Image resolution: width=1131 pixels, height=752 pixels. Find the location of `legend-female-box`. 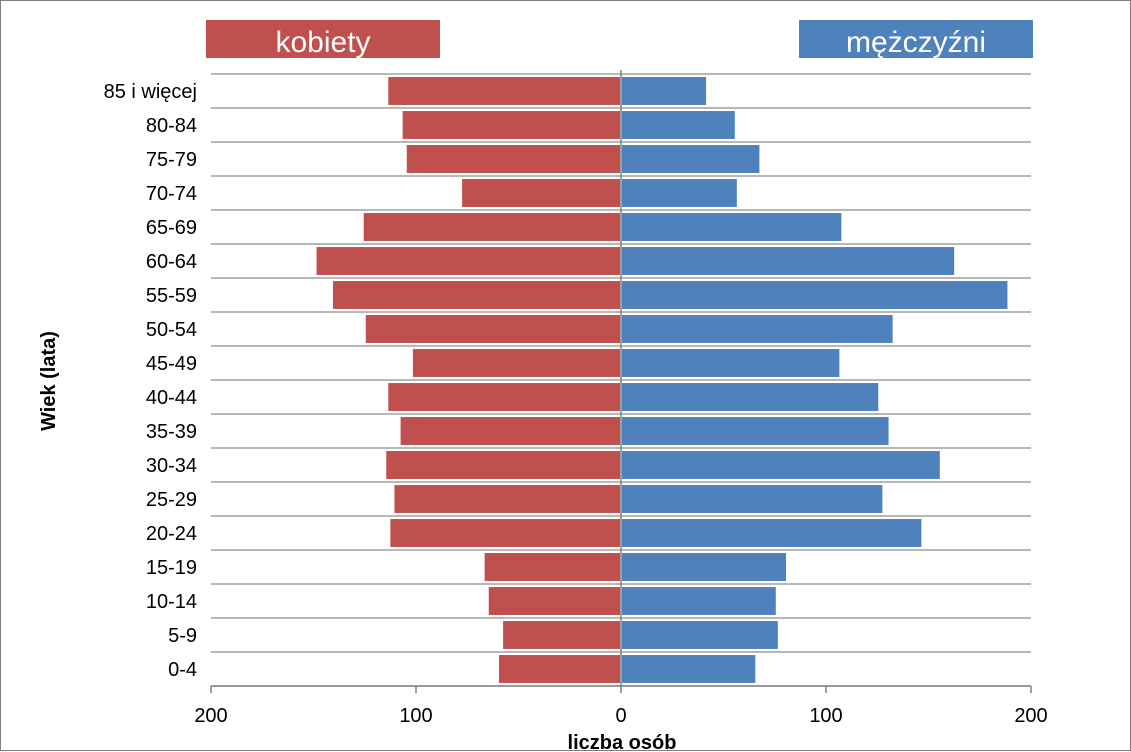

legend-female-box is located at coordinates (323, 39).